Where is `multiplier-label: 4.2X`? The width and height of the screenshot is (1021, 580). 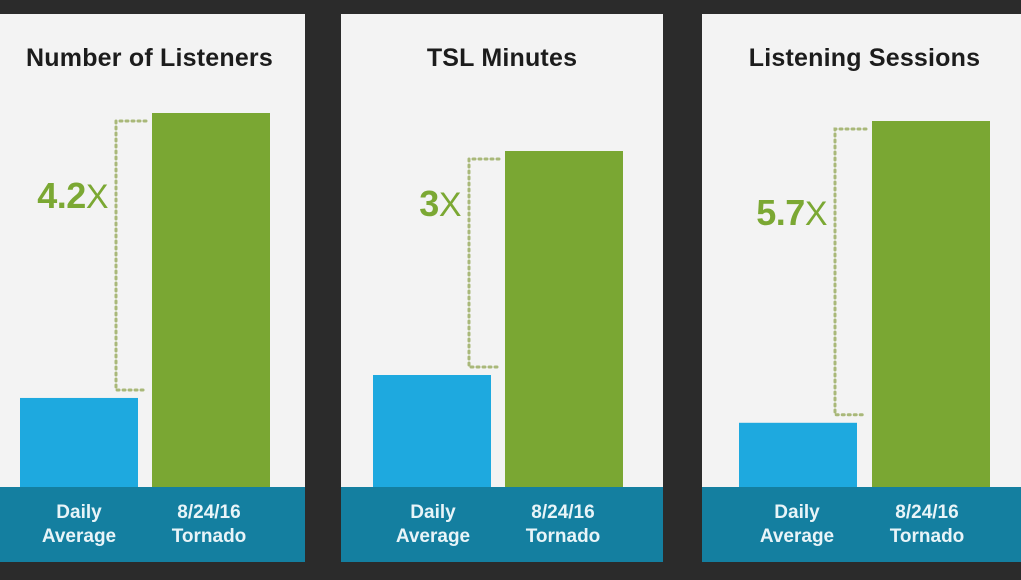 multiplier-label: 4.2X is located at coordinates (72, 196).